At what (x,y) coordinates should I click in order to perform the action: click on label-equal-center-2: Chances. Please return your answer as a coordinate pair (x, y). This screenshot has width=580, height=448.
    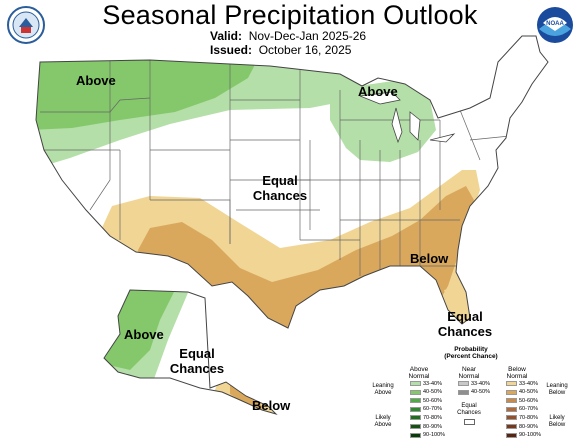
    Looking at the image, I should click on (280, 195).